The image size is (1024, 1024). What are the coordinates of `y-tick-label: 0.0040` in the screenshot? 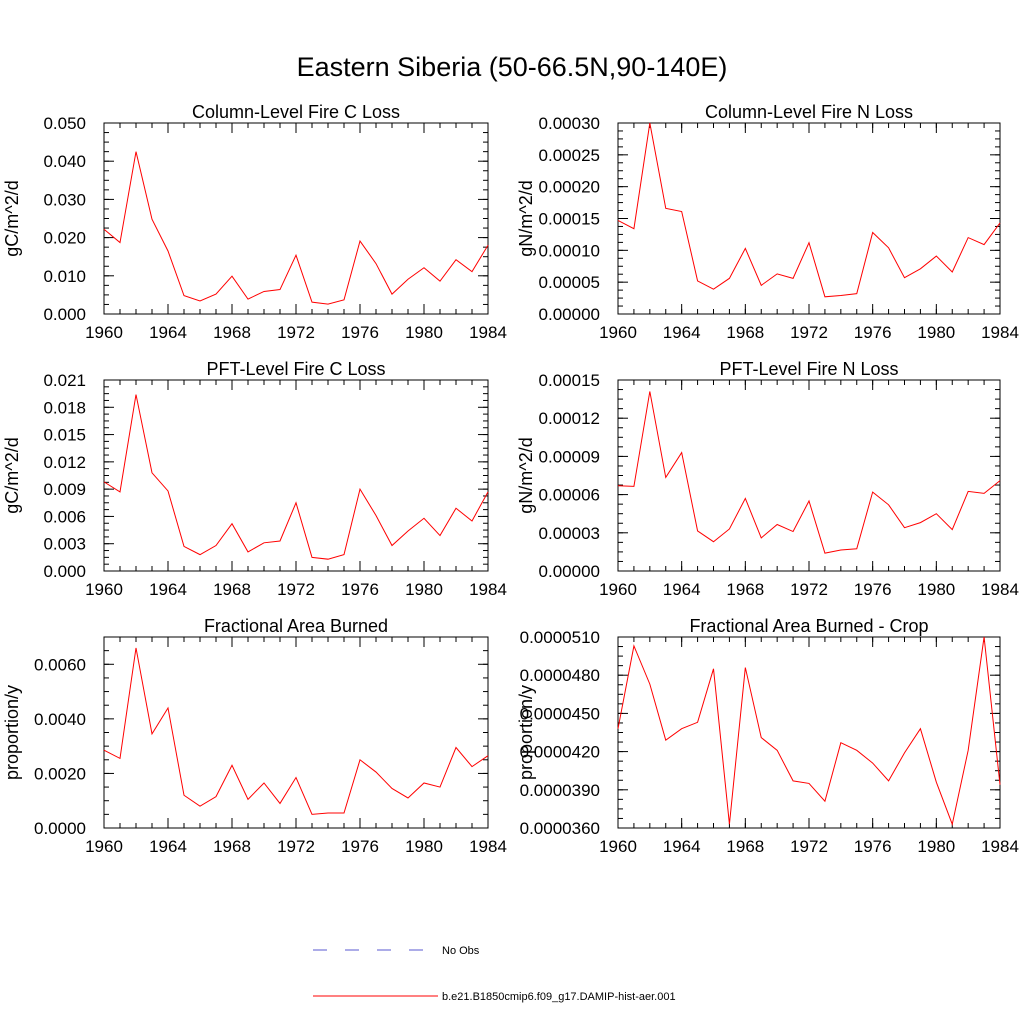 It's located at (60, 719).